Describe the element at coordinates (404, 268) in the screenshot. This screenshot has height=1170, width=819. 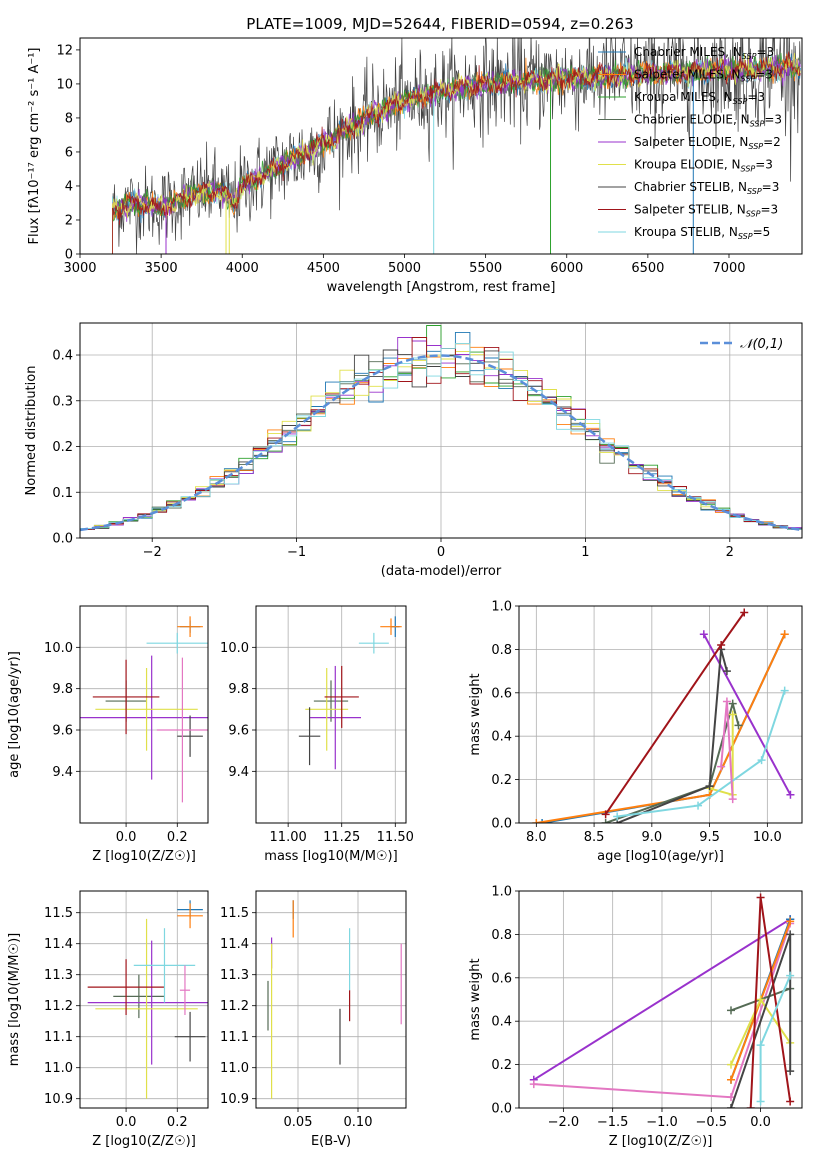
I see `x-tick-label: 5000` at that location.